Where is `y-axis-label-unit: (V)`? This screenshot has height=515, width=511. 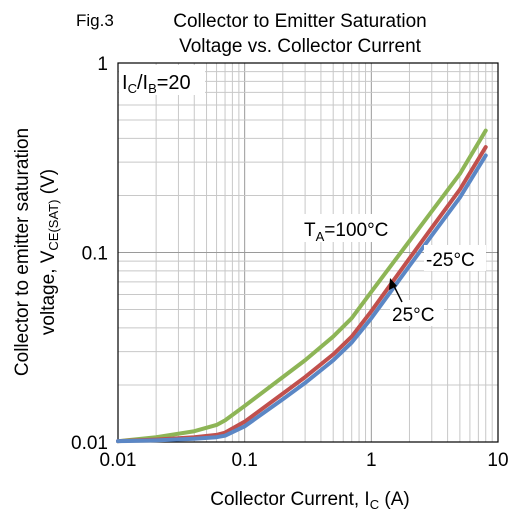
y-axis-label-unit: (V) is located at coordinates (48, 184).